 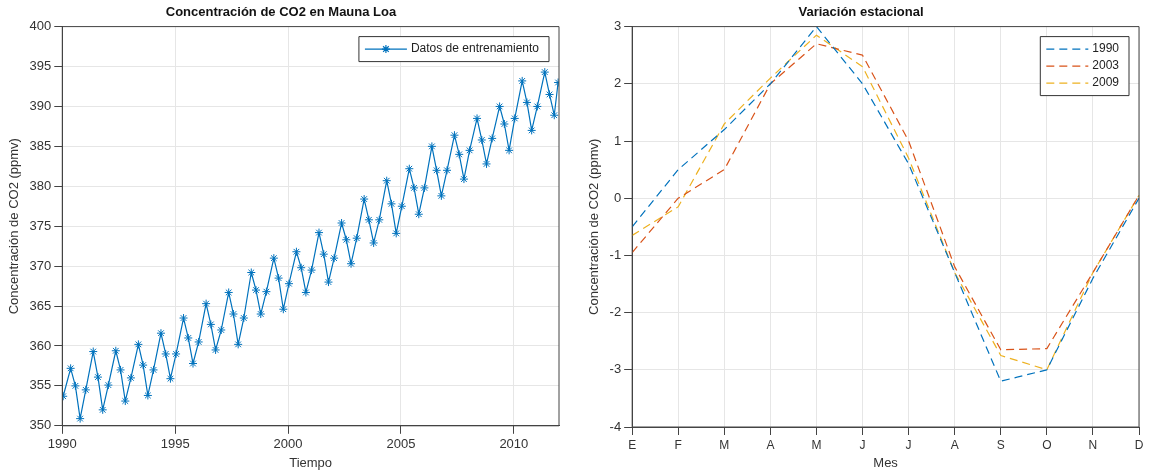 What do you see at coordinates (1093, 444) in the screenshot?
I see `x-tick-label: N` at bounding box center [1093, 444].